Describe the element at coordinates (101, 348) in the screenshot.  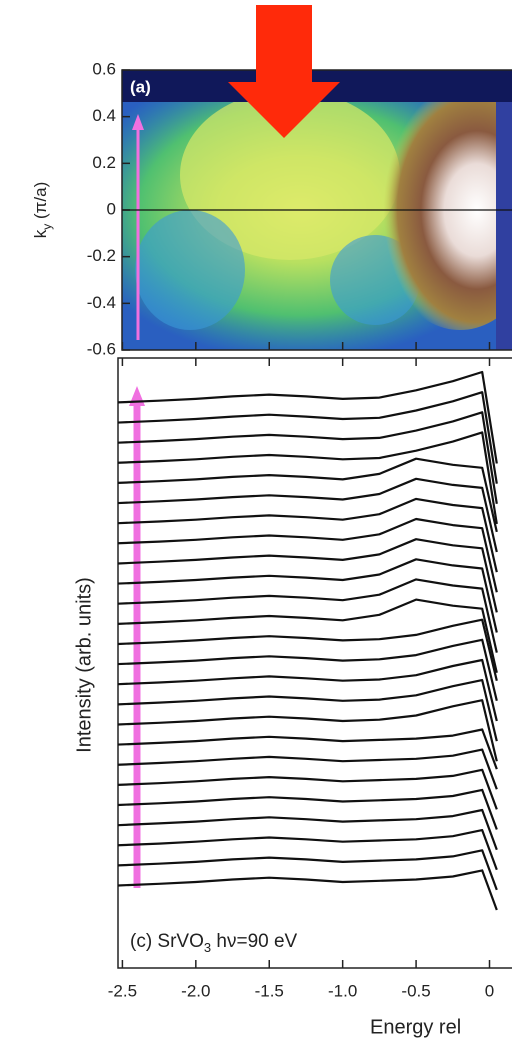
I see `y-tick-label: -0.6` at that location.